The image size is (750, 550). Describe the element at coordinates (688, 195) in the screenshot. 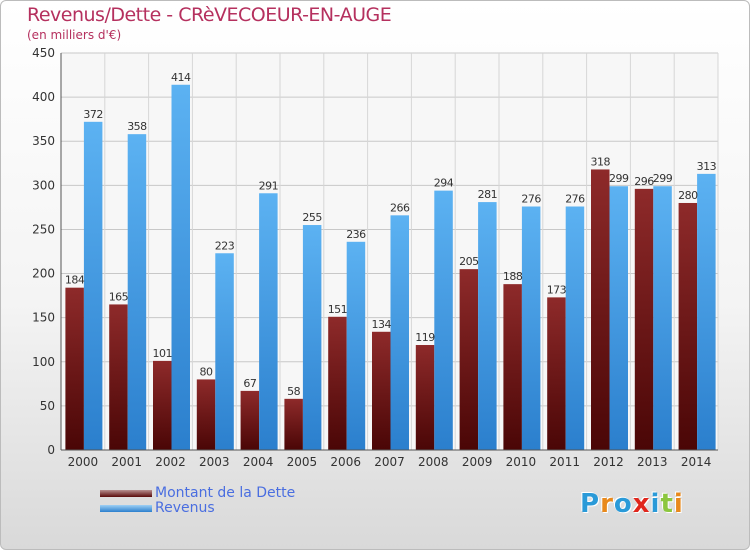

I see `data-label-dette: 280` at that location.